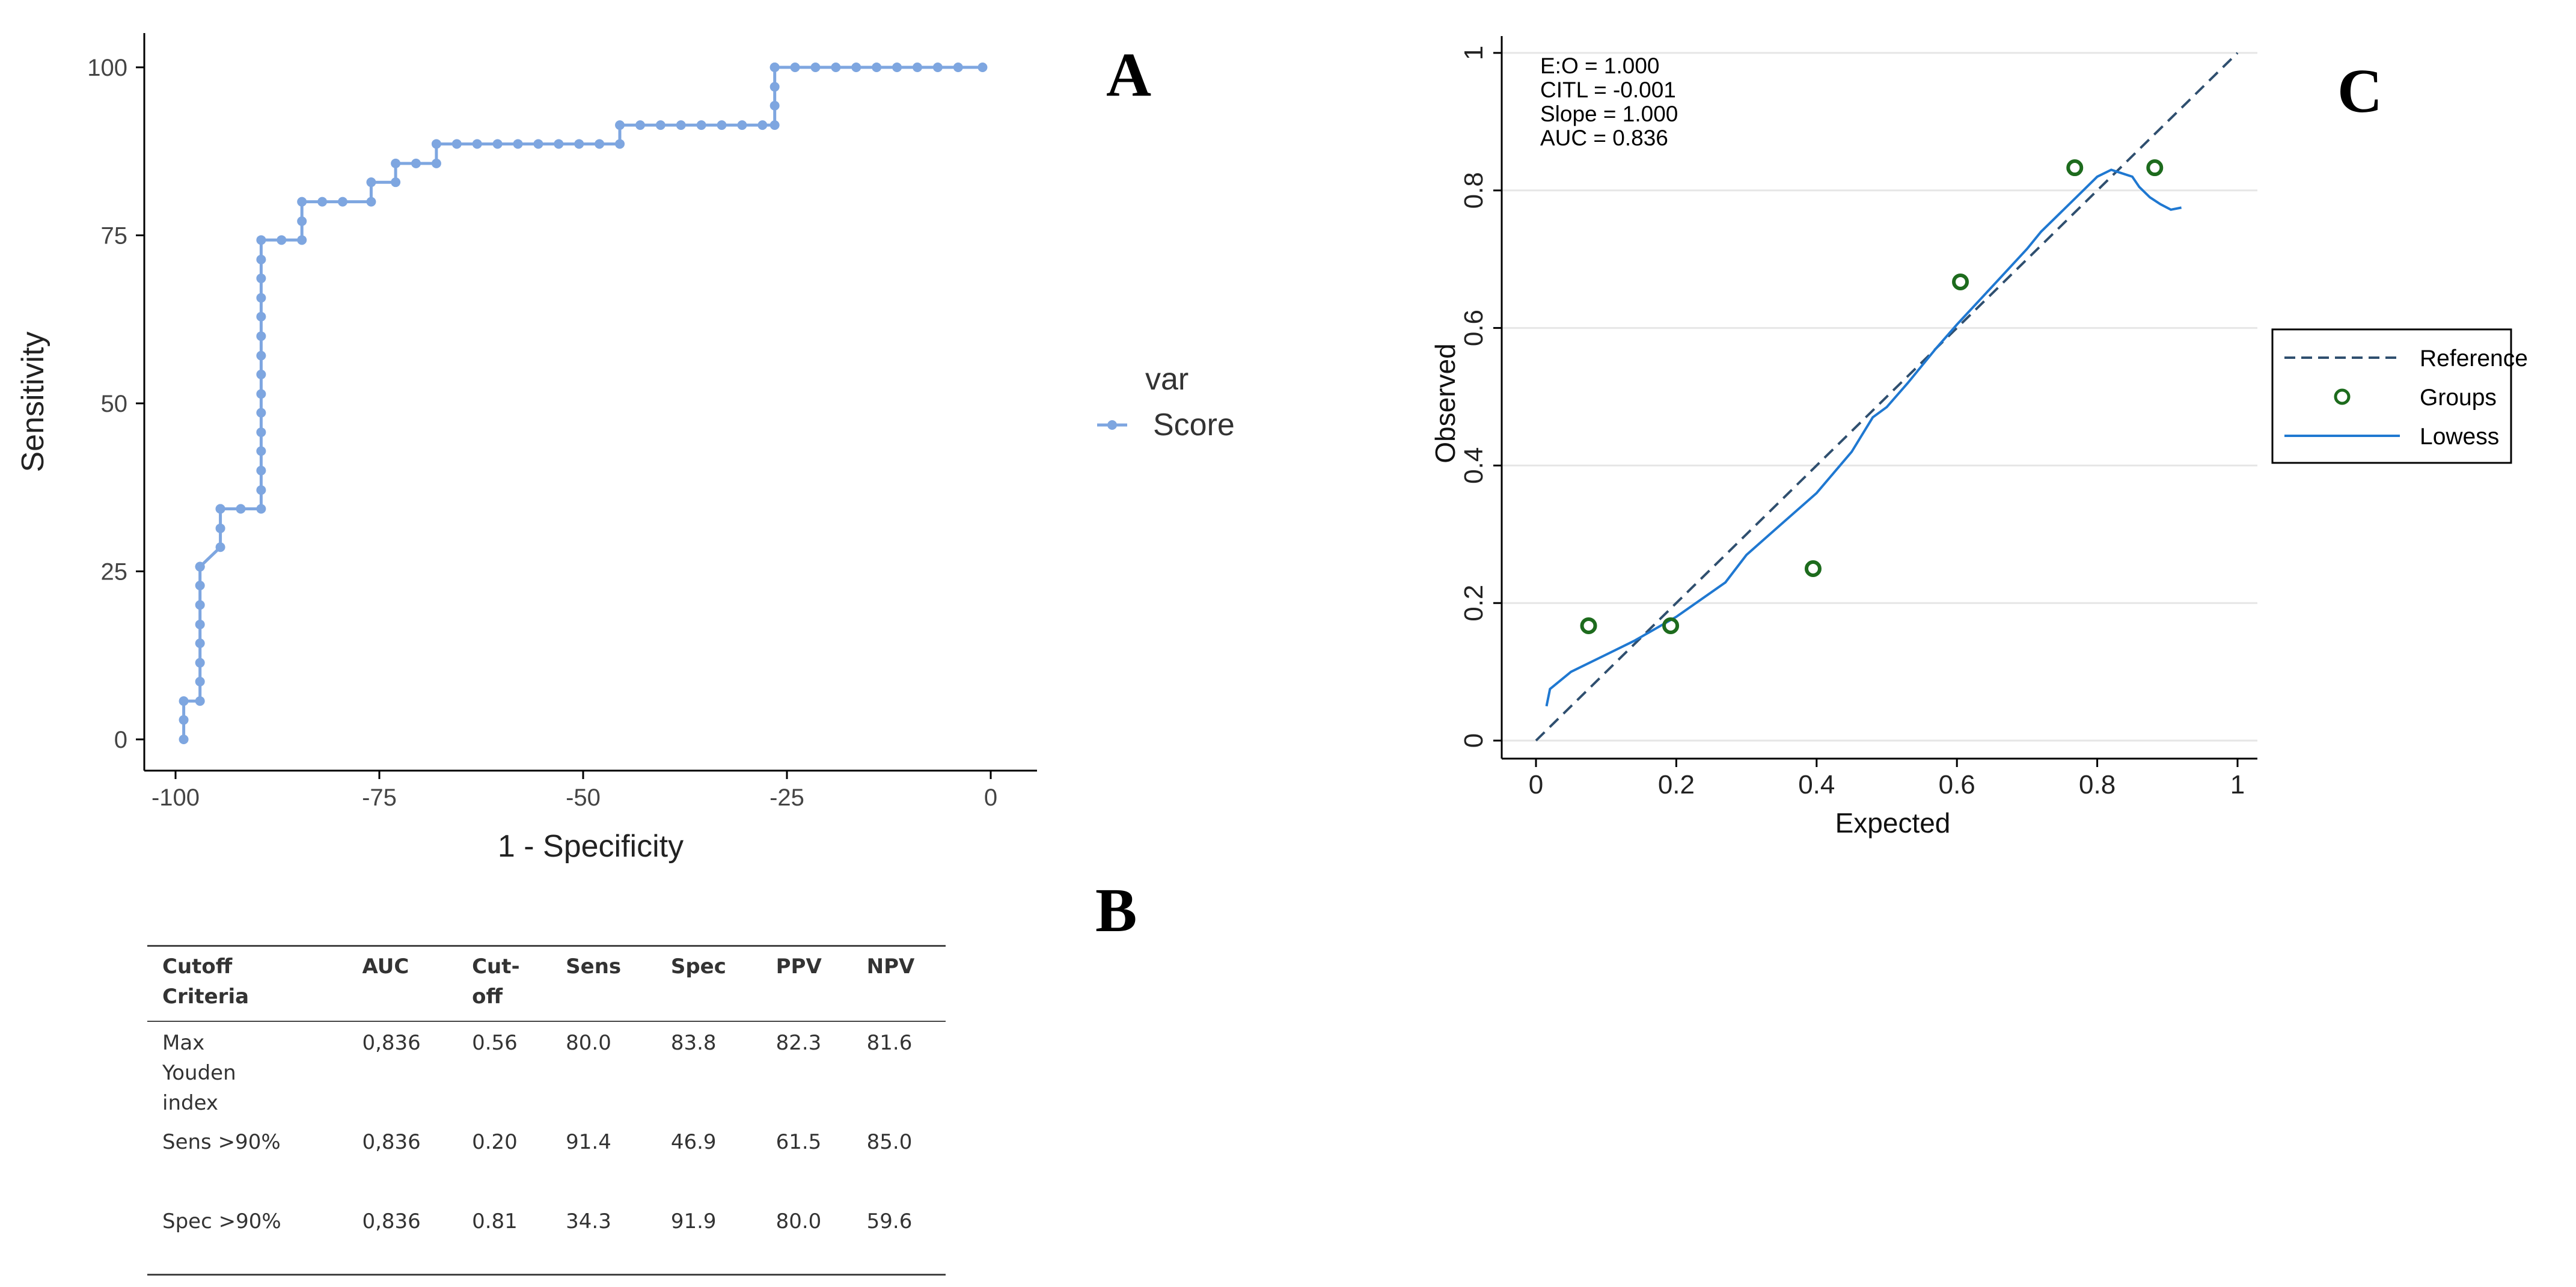 The width and height of the screenshot is (2576, 1287). Describe the element at coordinates (1863, 438) in the screenshot. I see `lowess-line` at that location.